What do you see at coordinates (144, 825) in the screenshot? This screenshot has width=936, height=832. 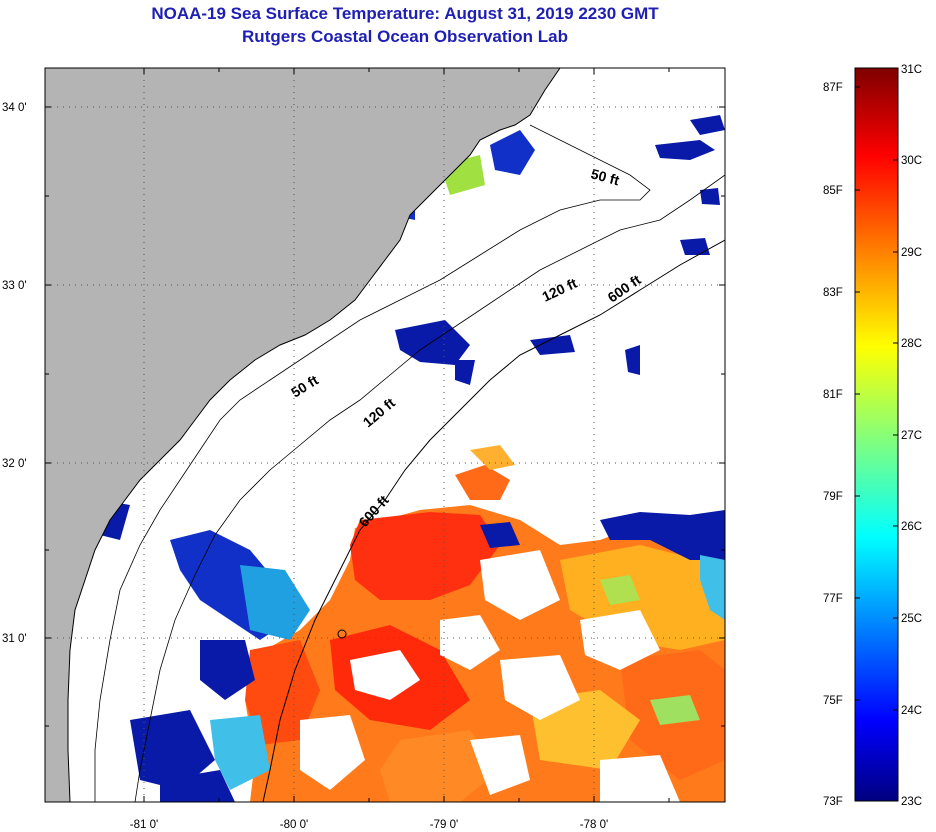 I see `lon-label: -81 0'` at bounding box center [144, 825].